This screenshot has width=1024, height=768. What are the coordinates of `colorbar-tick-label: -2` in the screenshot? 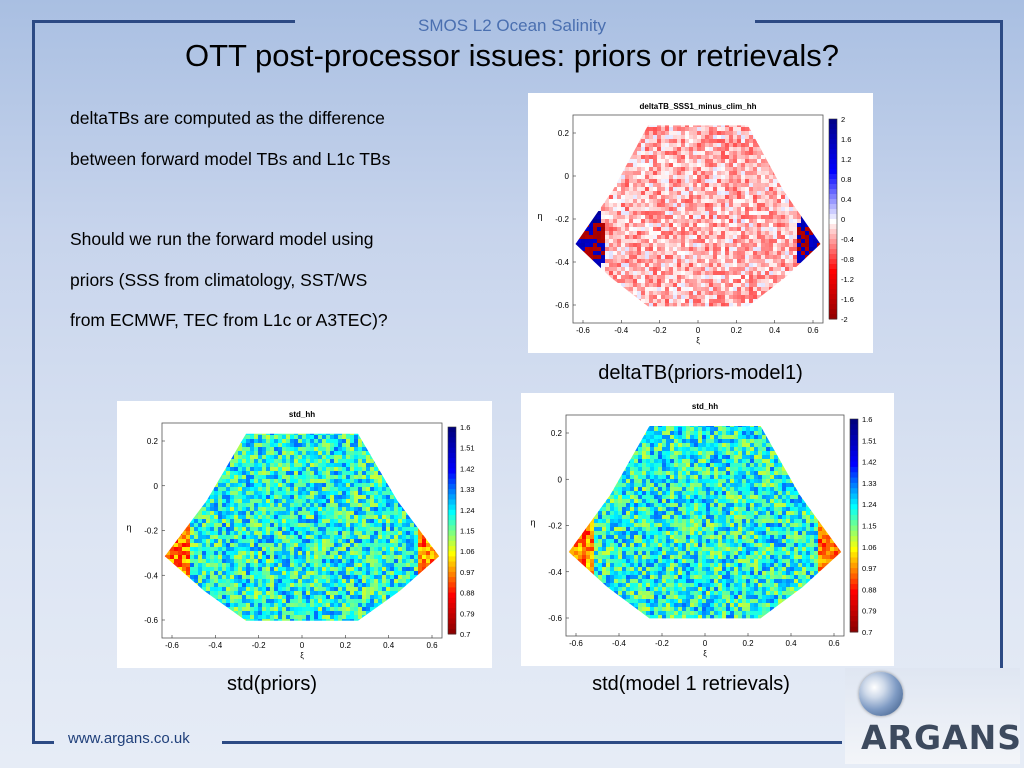 It's located at (844, 319).